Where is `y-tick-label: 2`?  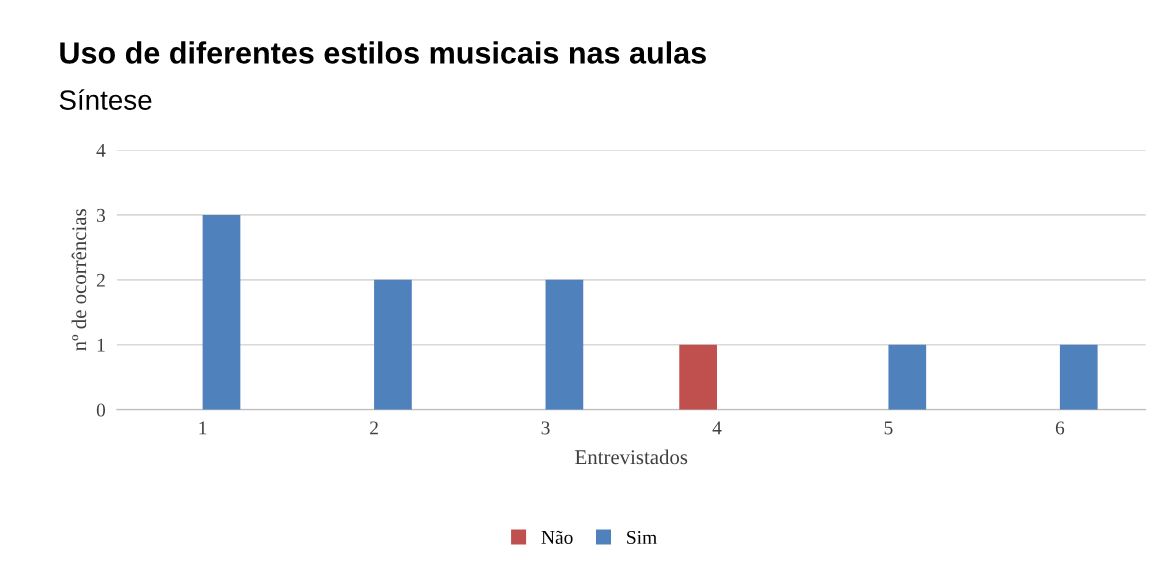
y-tick-label: 2 is located at coordinates (100, 280).